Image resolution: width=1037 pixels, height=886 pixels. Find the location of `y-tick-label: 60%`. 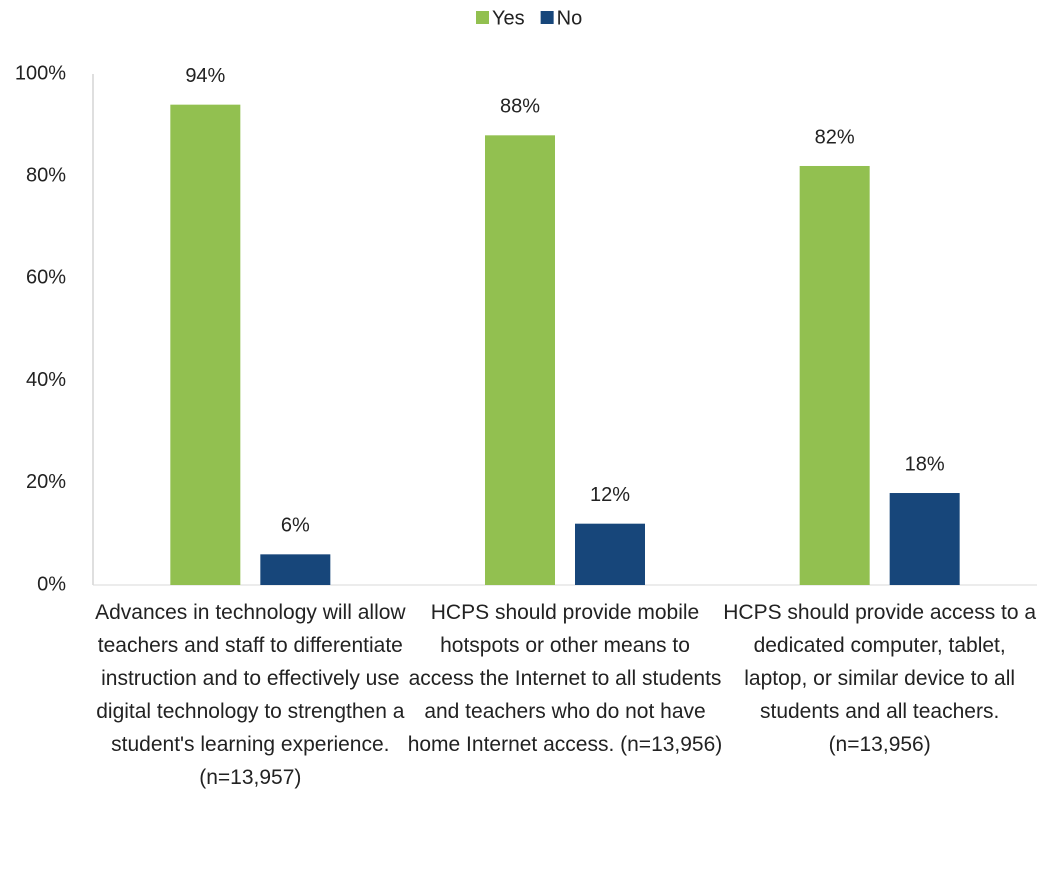

y-tick-label: 60% is located at coordinates (46, 278).